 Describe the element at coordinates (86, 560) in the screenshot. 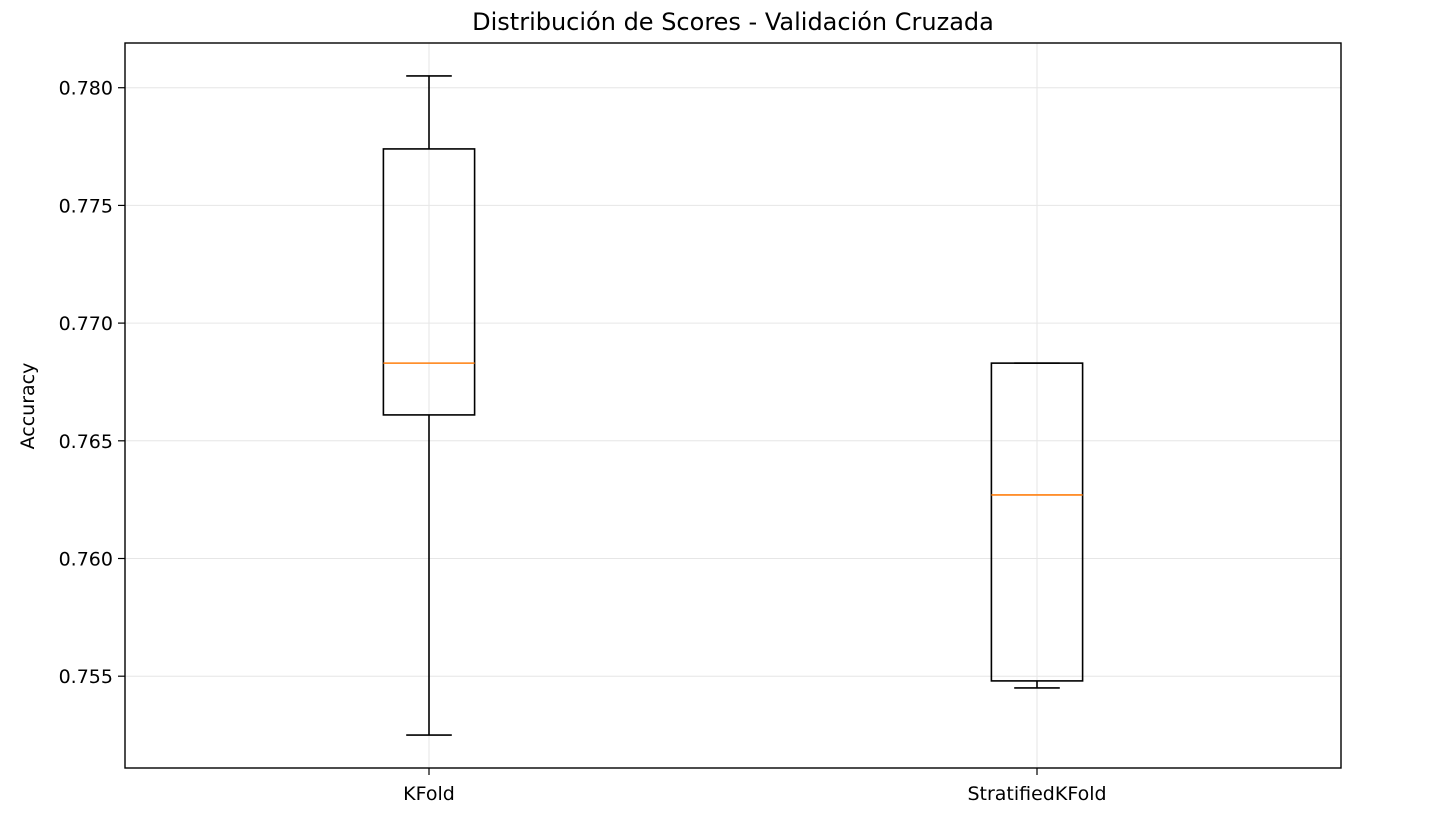

I see `y-tick-label: 0.760` at that location.